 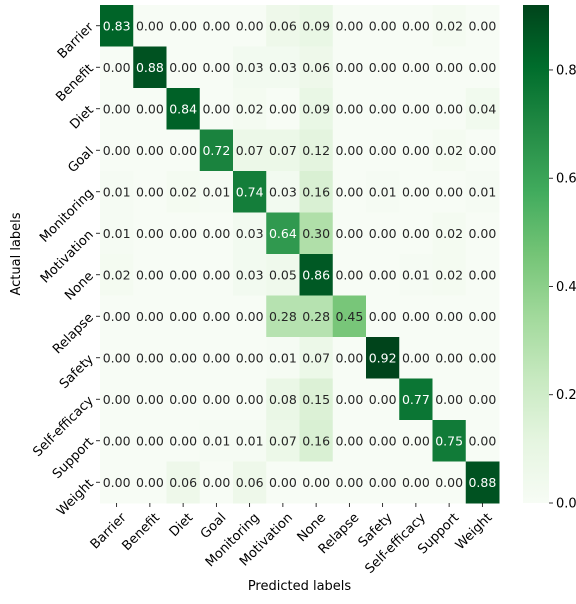 What do you see at coordinates (283, 274) in the screenshot?
I see `cell-value-label: 0.05` at bounding box center [283, 274].